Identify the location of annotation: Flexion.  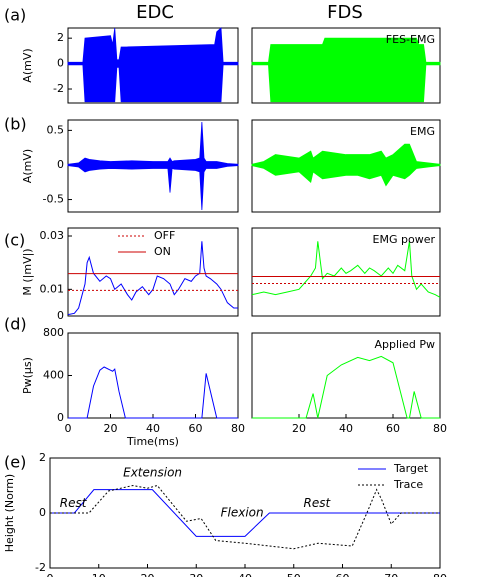
(242, 513).